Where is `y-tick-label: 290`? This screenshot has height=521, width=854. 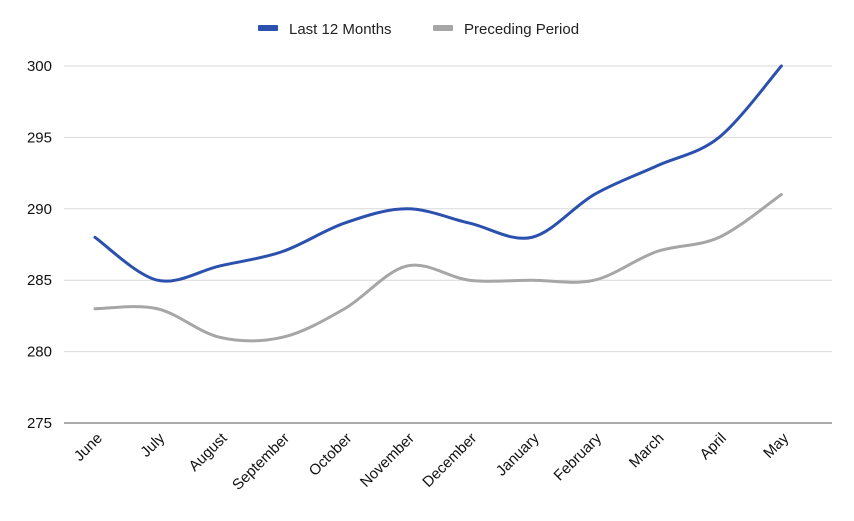
y-tick-label: 290 is located at coordinates (39, 209).